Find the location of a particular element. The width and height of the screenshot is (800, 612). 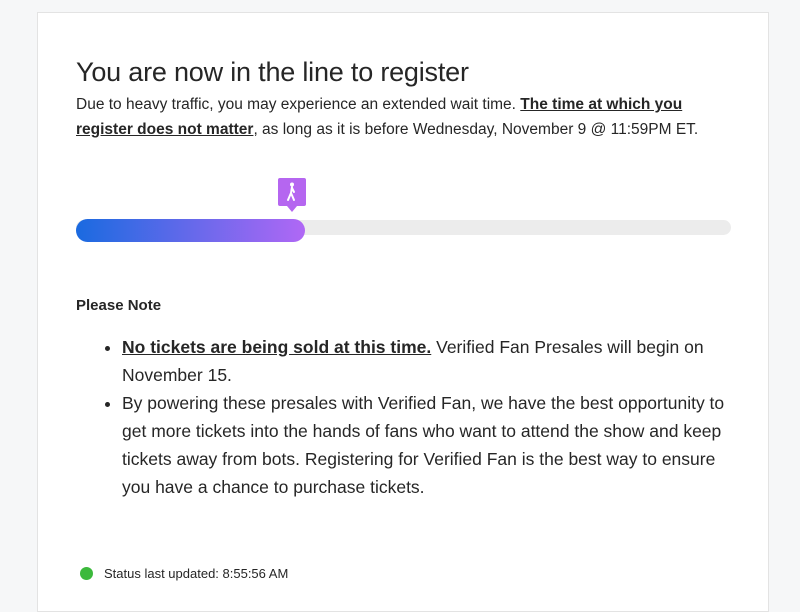

status-text: Status last updated: 8:55:56 AM is located at coordinates (196, 573).